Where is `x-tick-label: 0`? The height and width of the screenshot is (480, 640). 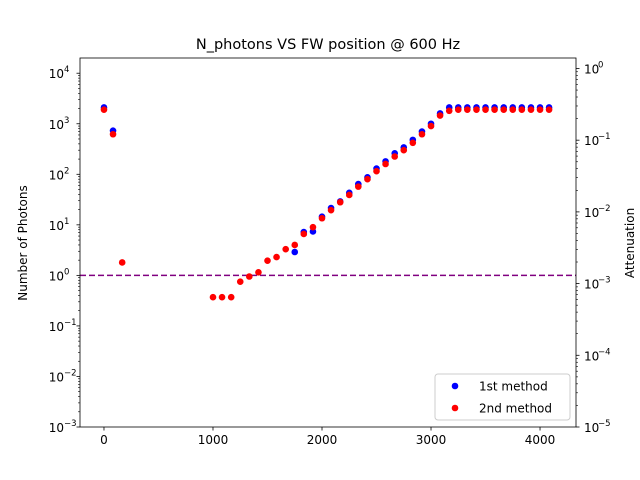
x-tick-label: 0 is located at coordinates (104, 440).